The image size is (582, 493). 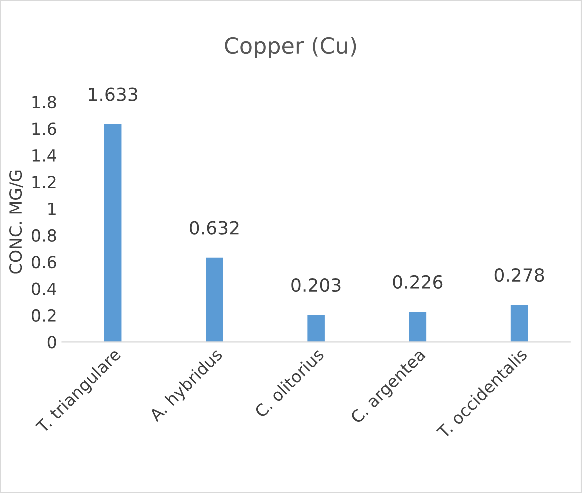 What do you see at coordinates (44, 182) in the screenshot?
I see `y-tick-label: 1.2` at bounding box center [44, 182].